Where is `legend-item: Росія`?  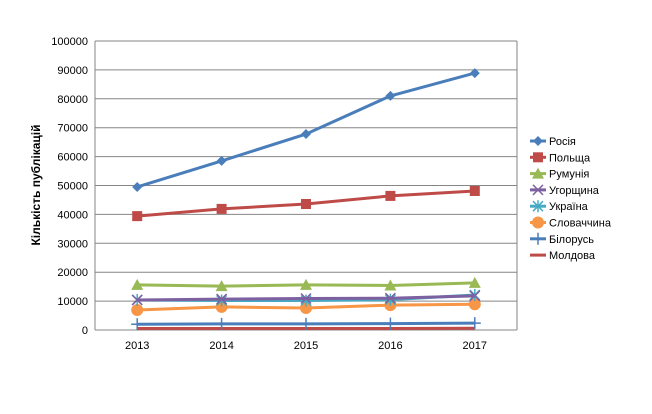
legend-item: Росія is located at coordinates (553, 142).